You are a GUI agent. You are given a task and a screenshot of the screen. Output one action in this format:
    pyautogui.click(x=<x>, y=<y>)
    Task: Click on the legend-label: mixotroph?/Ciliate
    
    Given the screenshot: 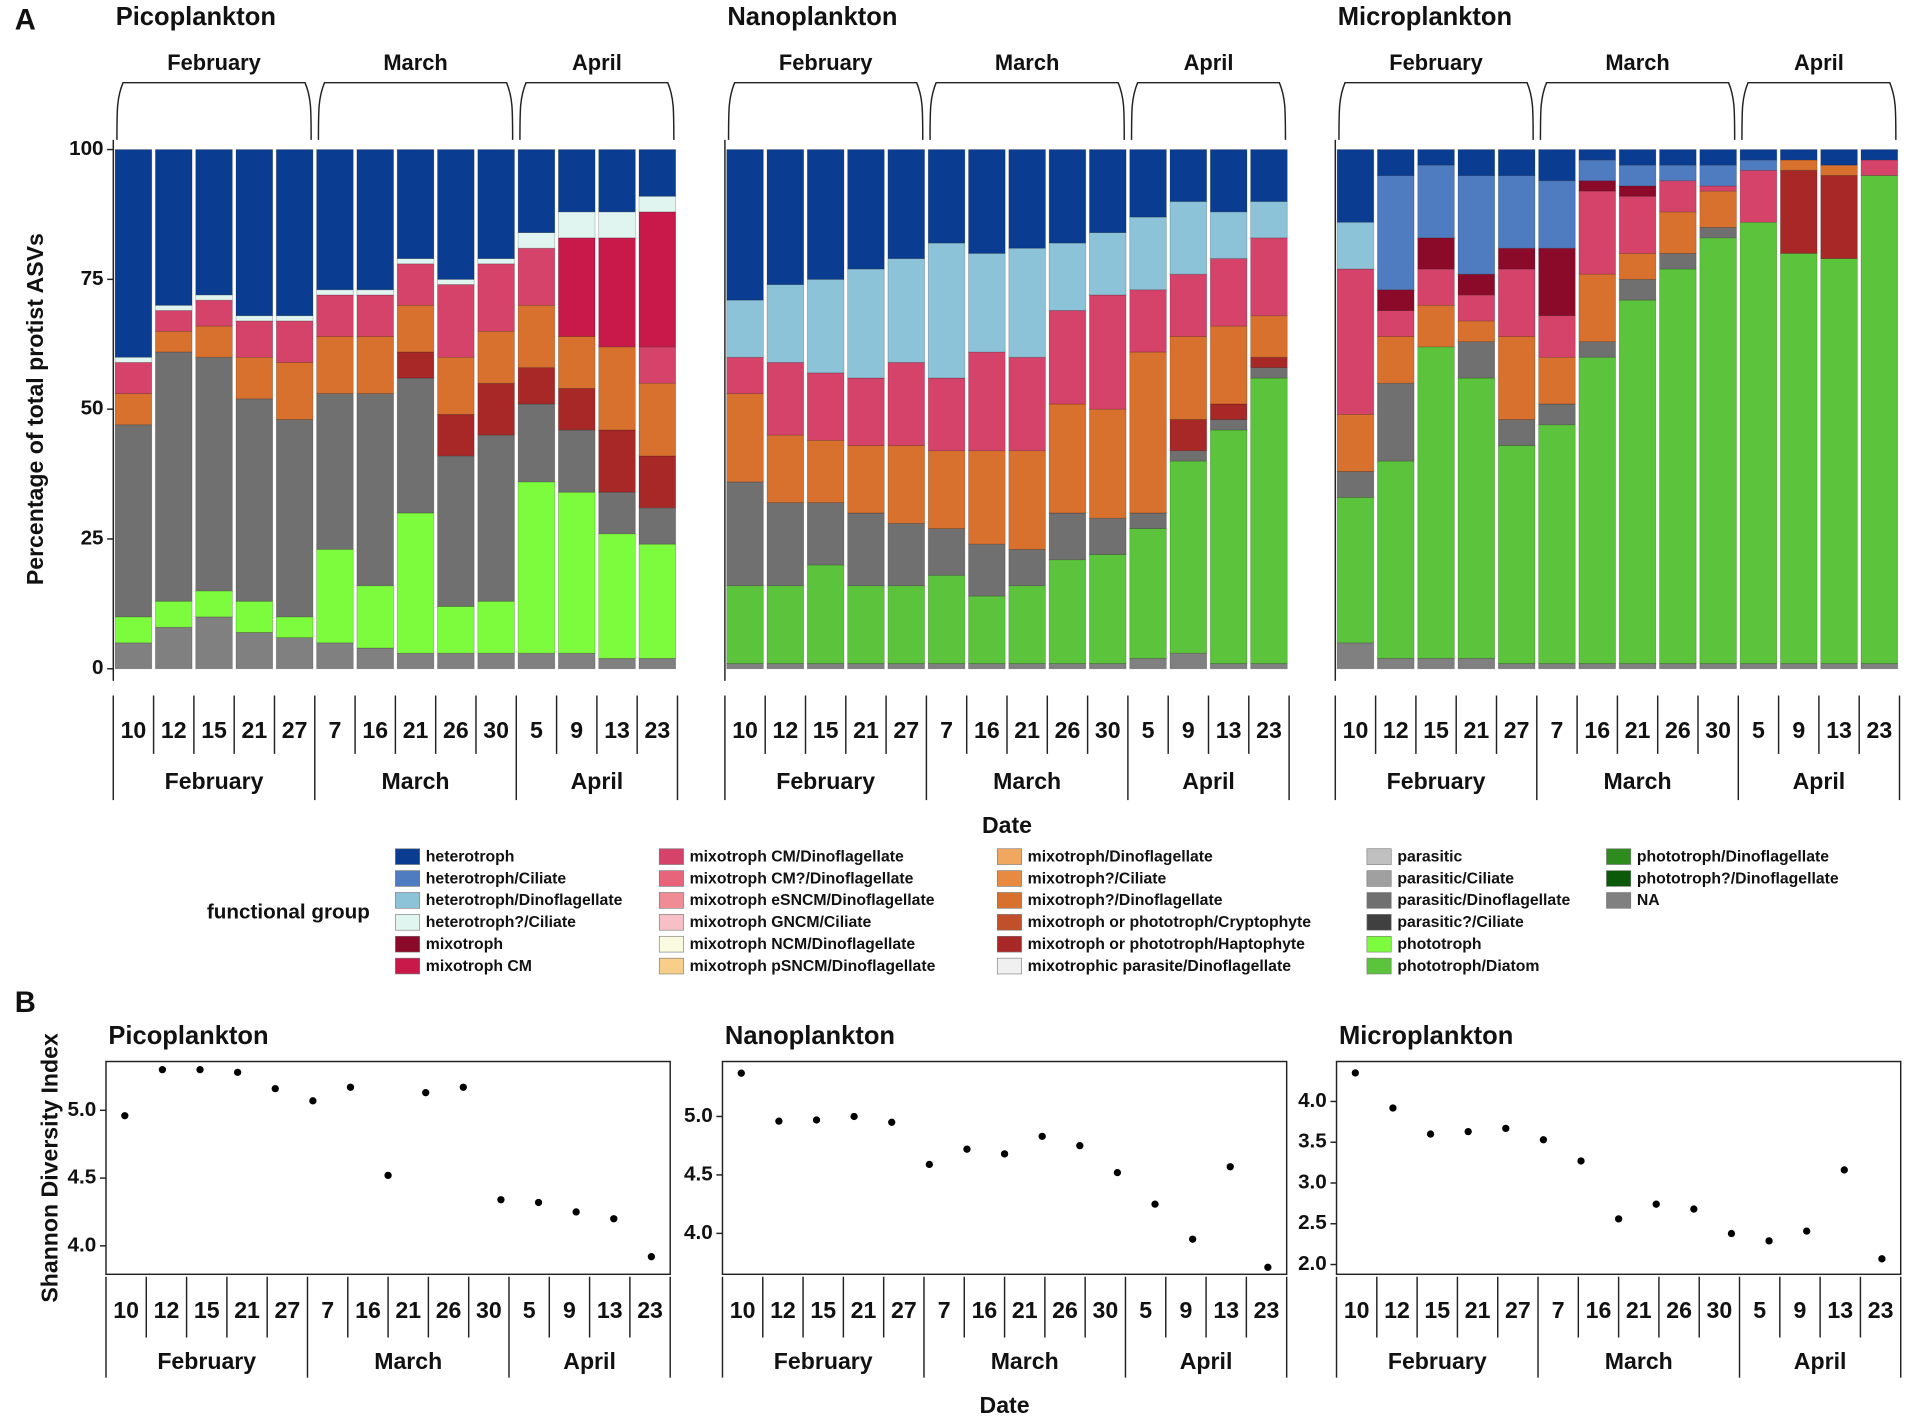 What is the action you would take?
    pyautogui.click(x=1097, y=878)
    